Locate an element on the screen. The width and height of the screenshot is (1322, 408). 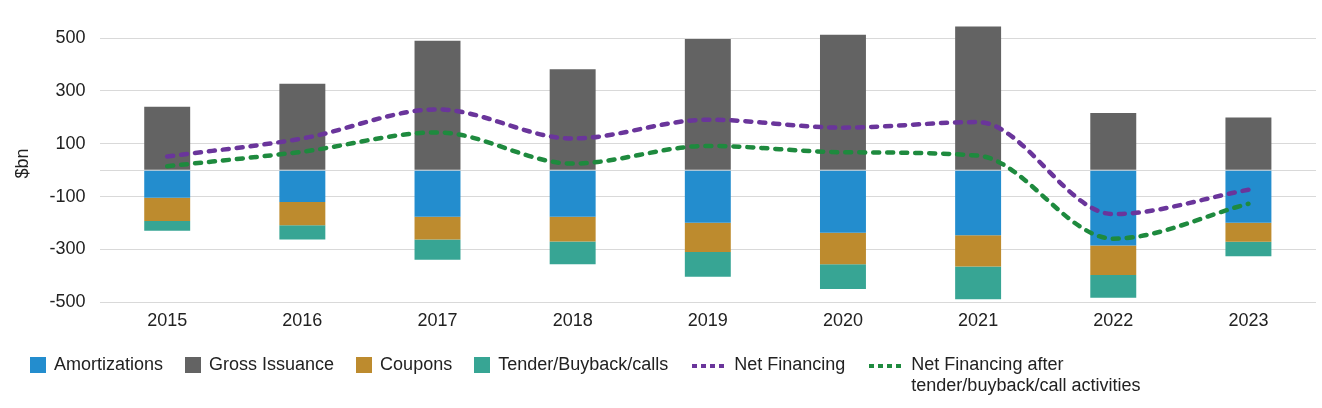
x-tick-label: 2016 is located at coordinates (302, 320).